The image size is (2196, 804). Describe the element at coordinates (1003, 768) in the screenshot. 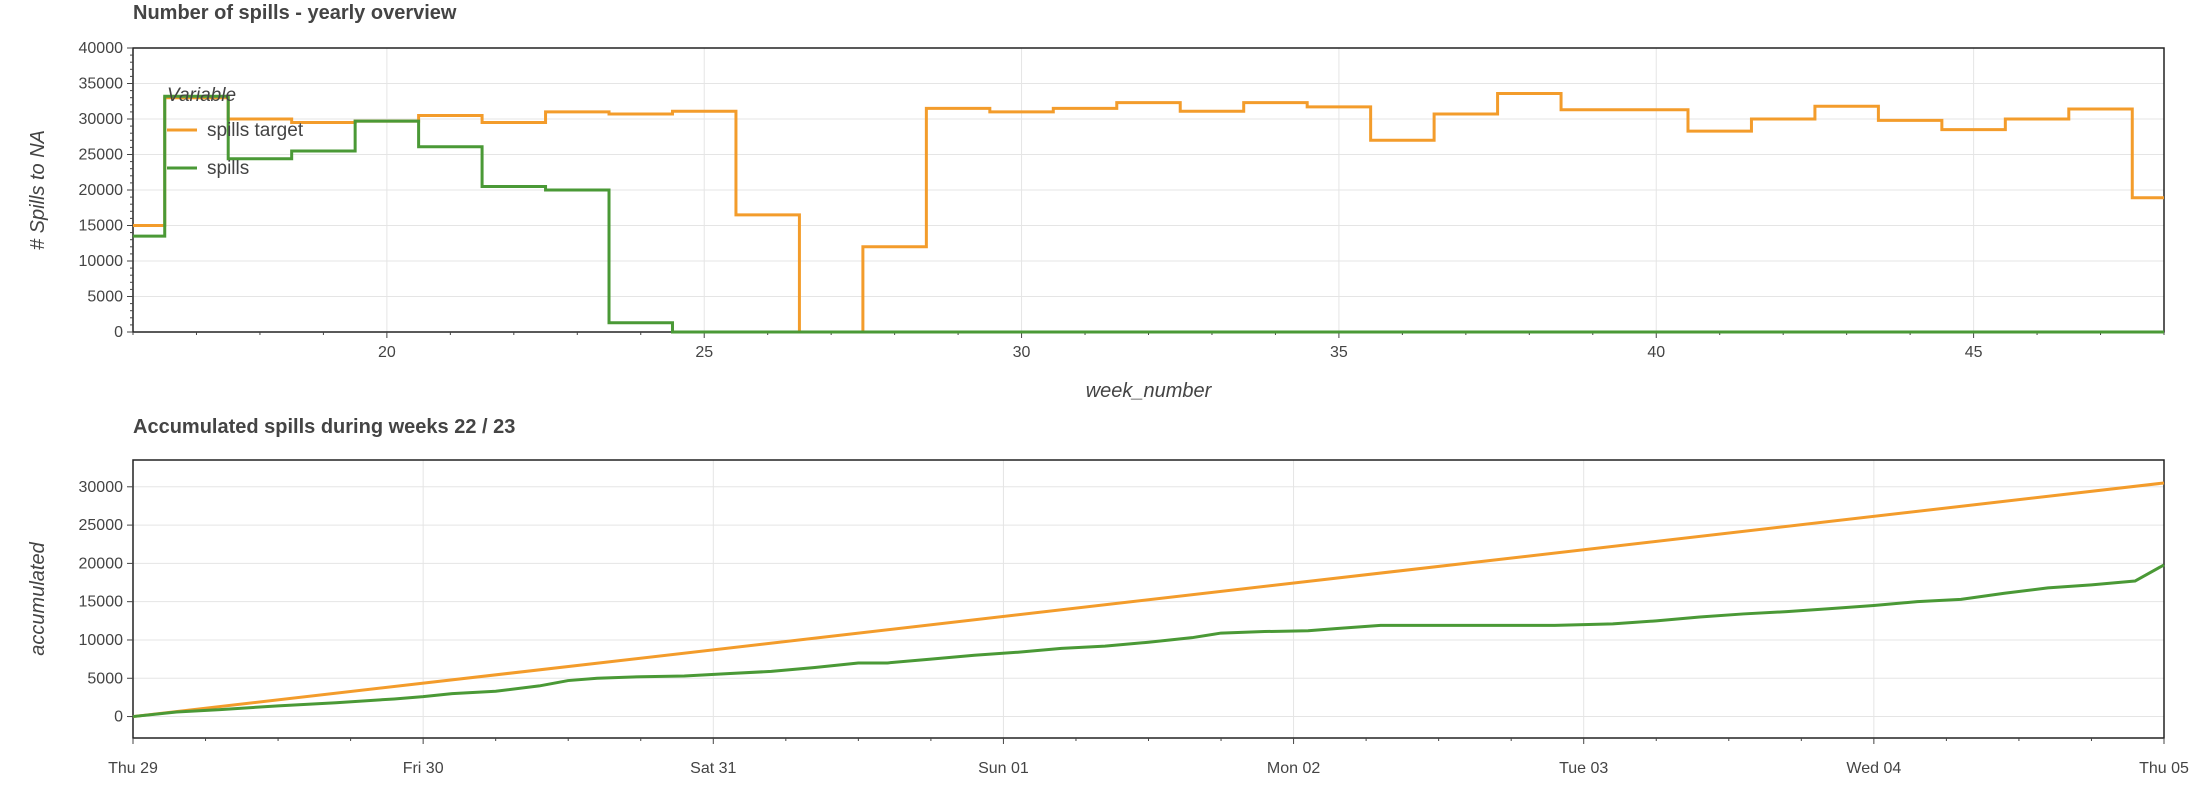

I see `x-tick-label: Sun 01` at that location.